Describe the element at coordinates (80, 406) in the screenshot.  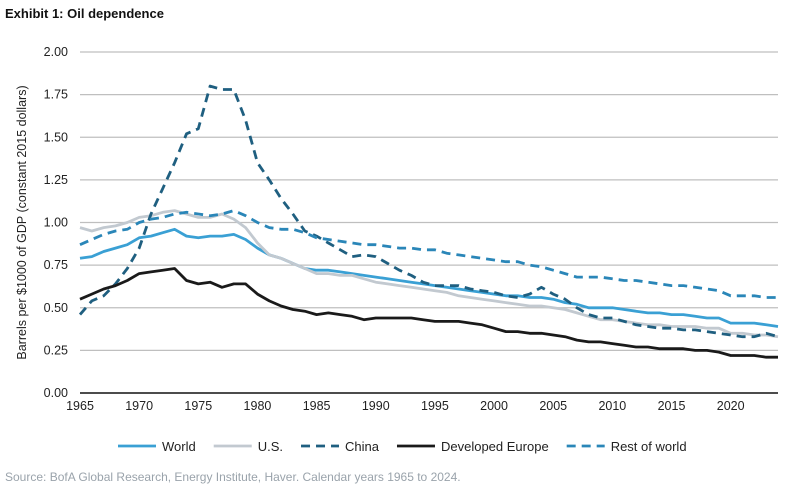
I see `x-tick-label: 1965` at that location.